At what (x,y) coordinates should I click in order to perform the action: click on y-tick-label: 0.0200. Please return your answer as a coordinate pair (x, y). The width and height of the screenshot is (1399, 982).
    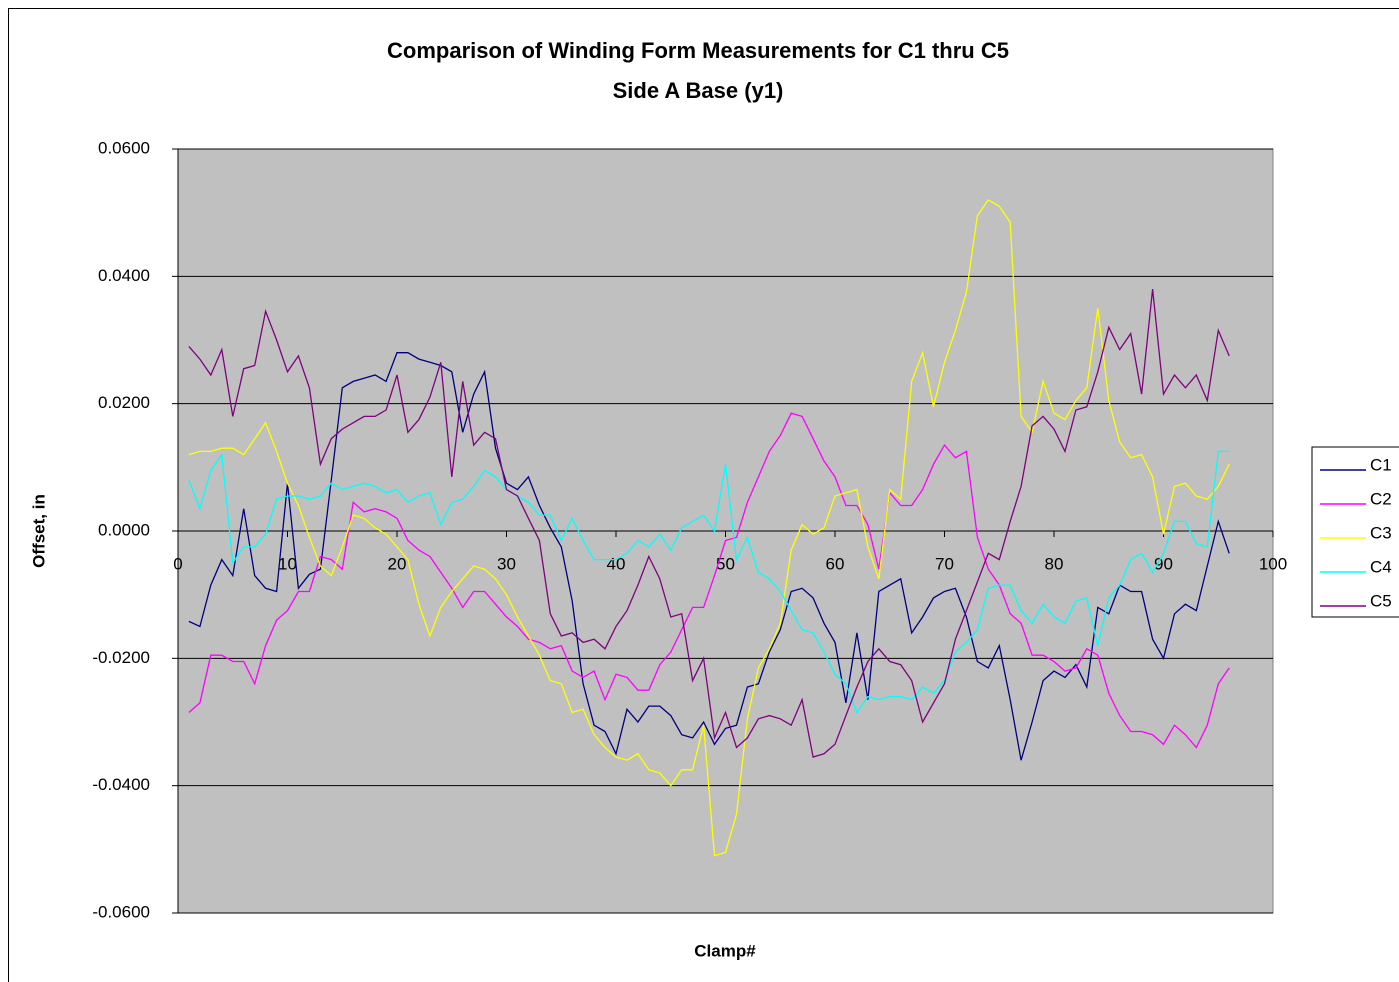
    Looking at the image, I should click on (124, 402).